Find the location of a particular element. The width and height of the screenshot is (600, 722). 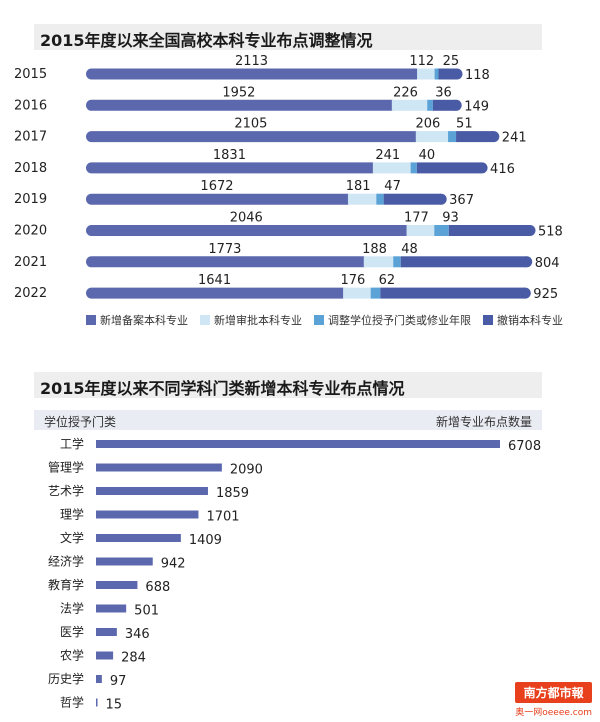

chart2-value-label: 284 is located at coordinates (133, 658).